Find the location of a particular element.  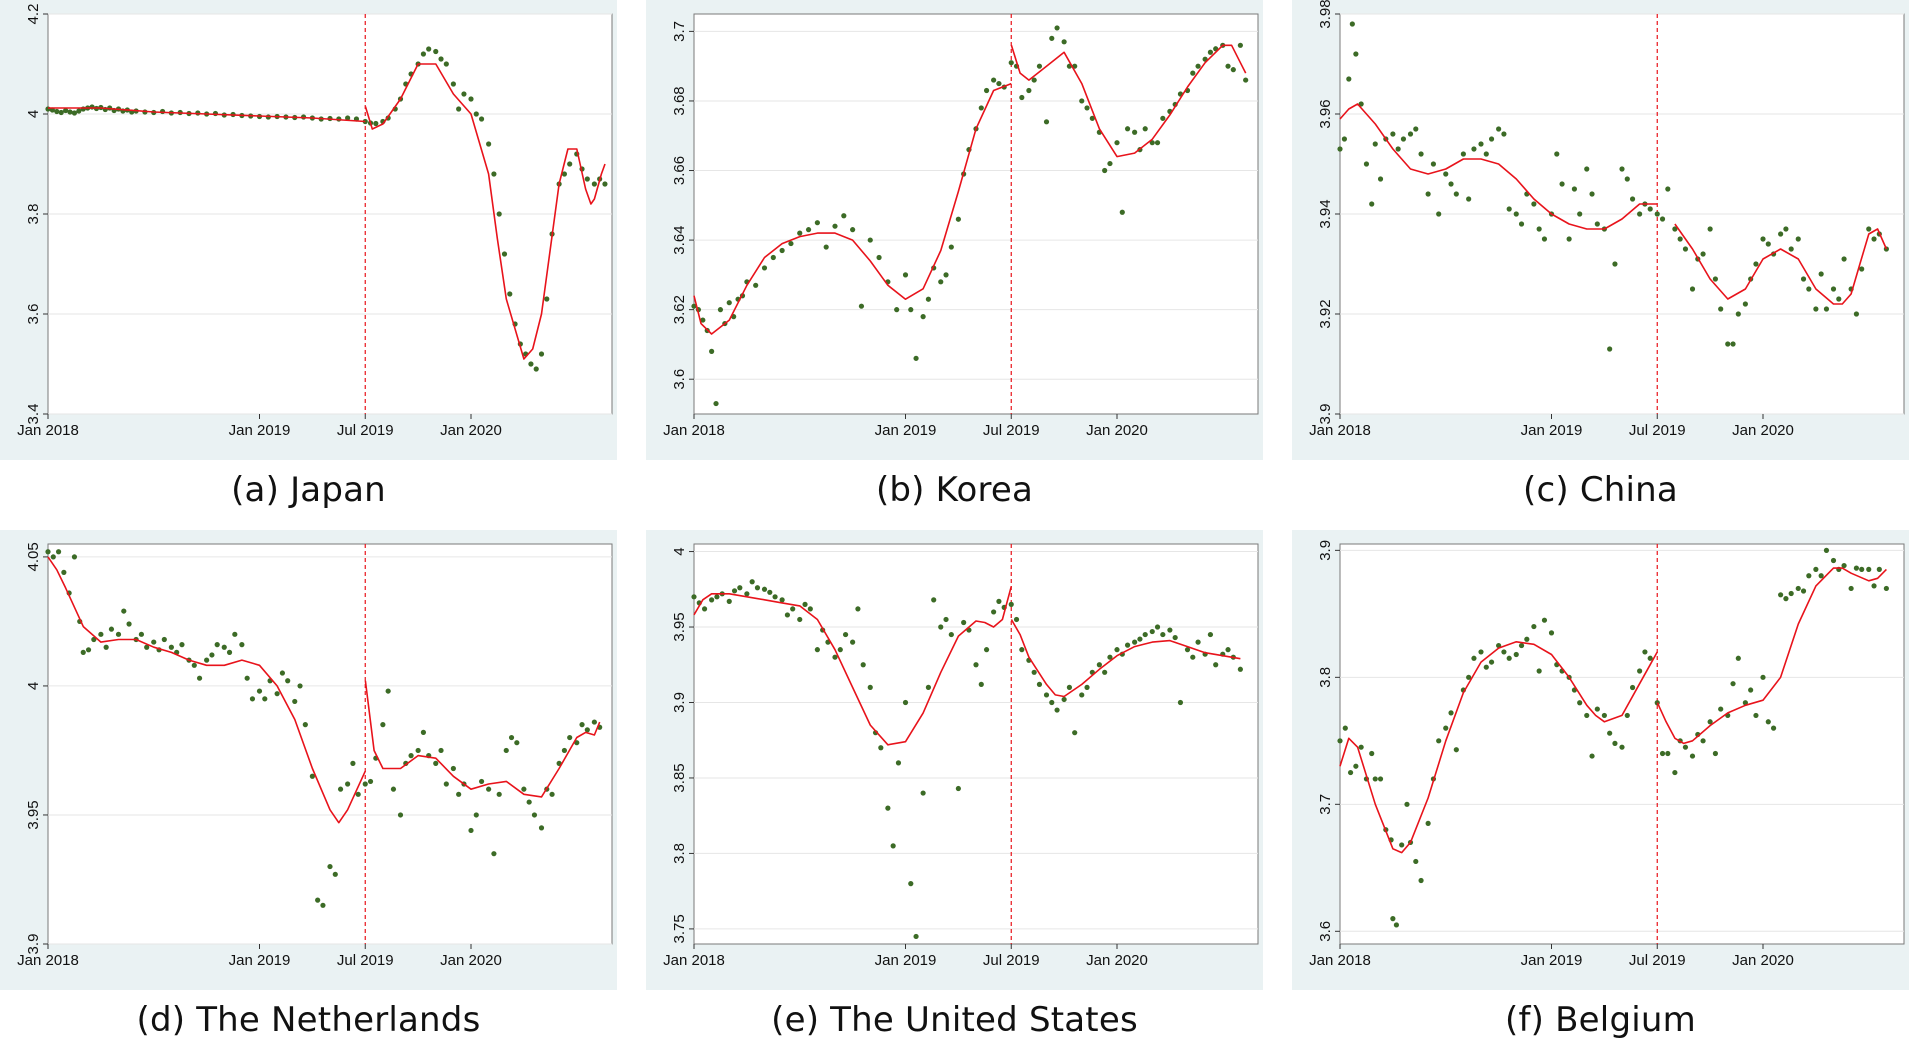

fit-line-post is located at coordinates (482, 739).